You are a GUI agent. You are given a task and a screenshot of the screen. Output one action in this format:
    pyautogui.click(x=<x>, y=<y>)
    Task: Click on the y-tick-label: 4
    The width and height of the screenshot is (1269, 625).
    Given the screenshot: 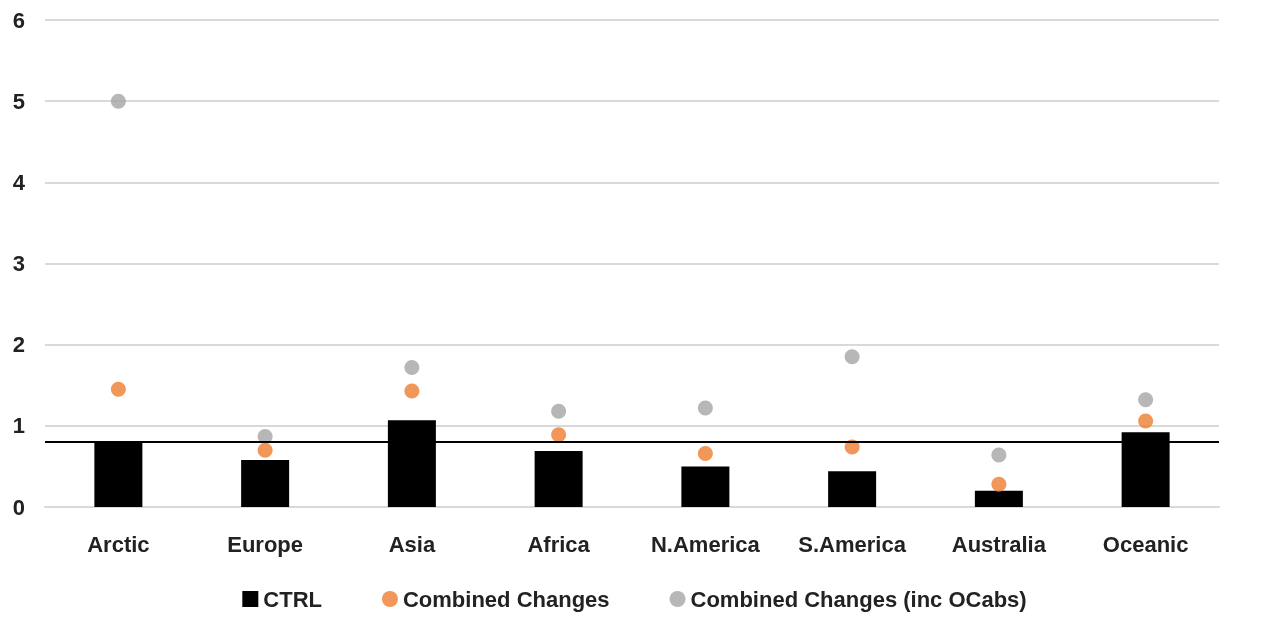 What is the action you would take?
    pyautogui.click(x=19, y=182)
    